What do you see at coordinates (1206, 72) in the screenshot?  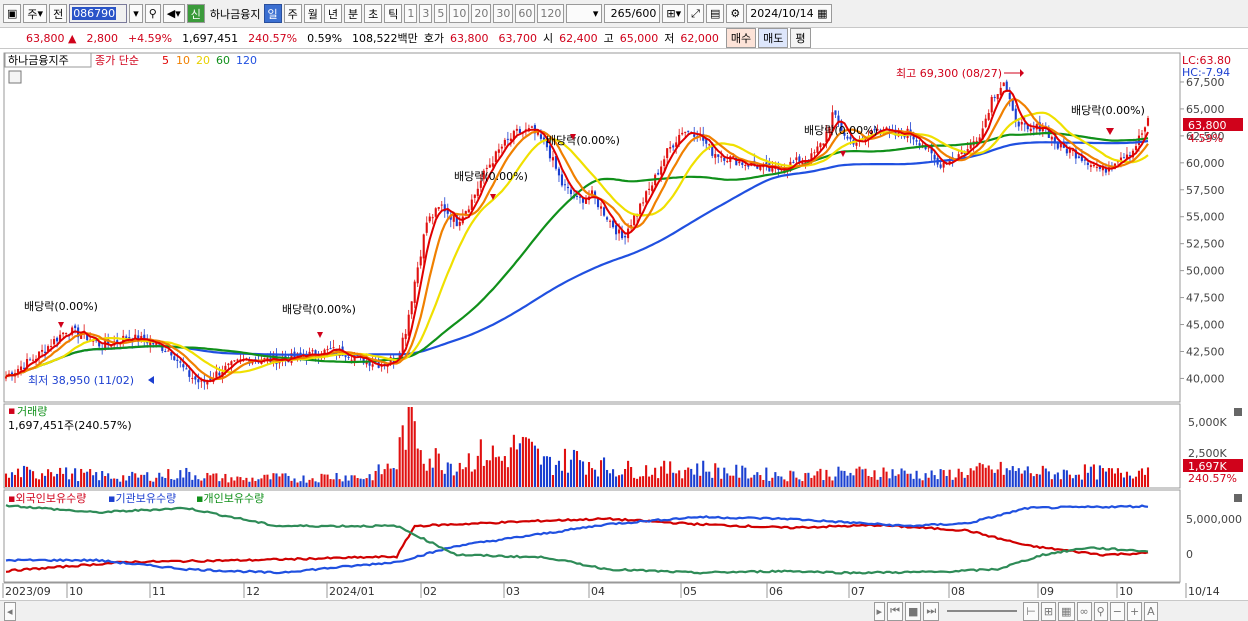 I see `hc-label: HC:-7.94` at bounding box center [1206, 72].